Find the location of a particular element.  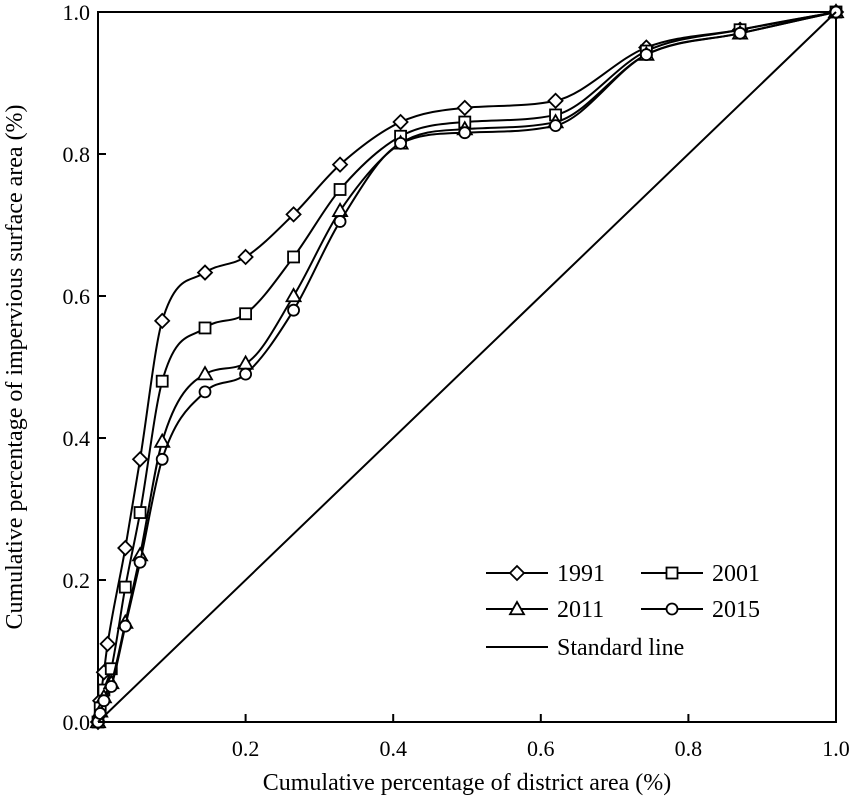

x-tick-label: 0.6 is located at coordinates (541, 748).